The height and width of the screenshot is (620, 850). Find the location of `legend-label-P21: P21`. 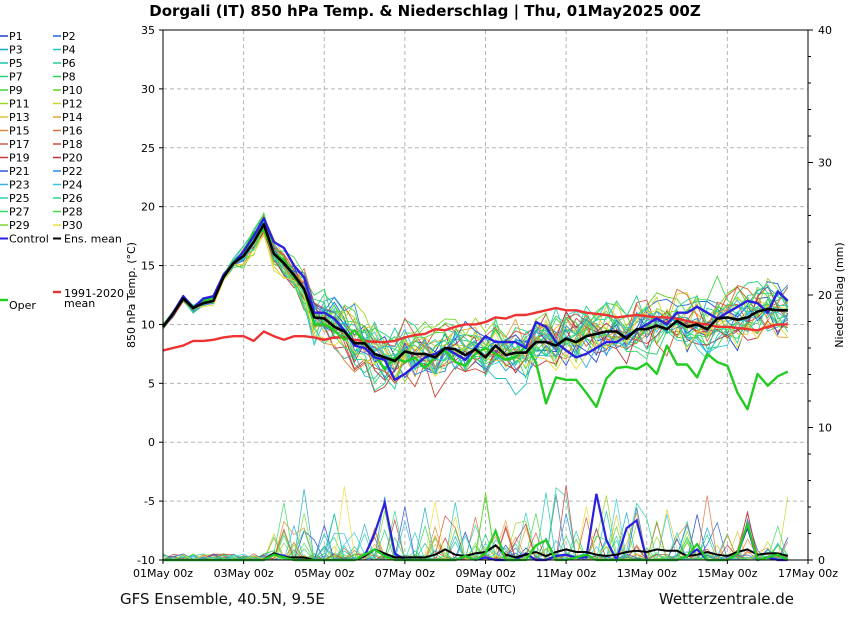

legend-label-P21: P21 is located at coordinates (19, 171).